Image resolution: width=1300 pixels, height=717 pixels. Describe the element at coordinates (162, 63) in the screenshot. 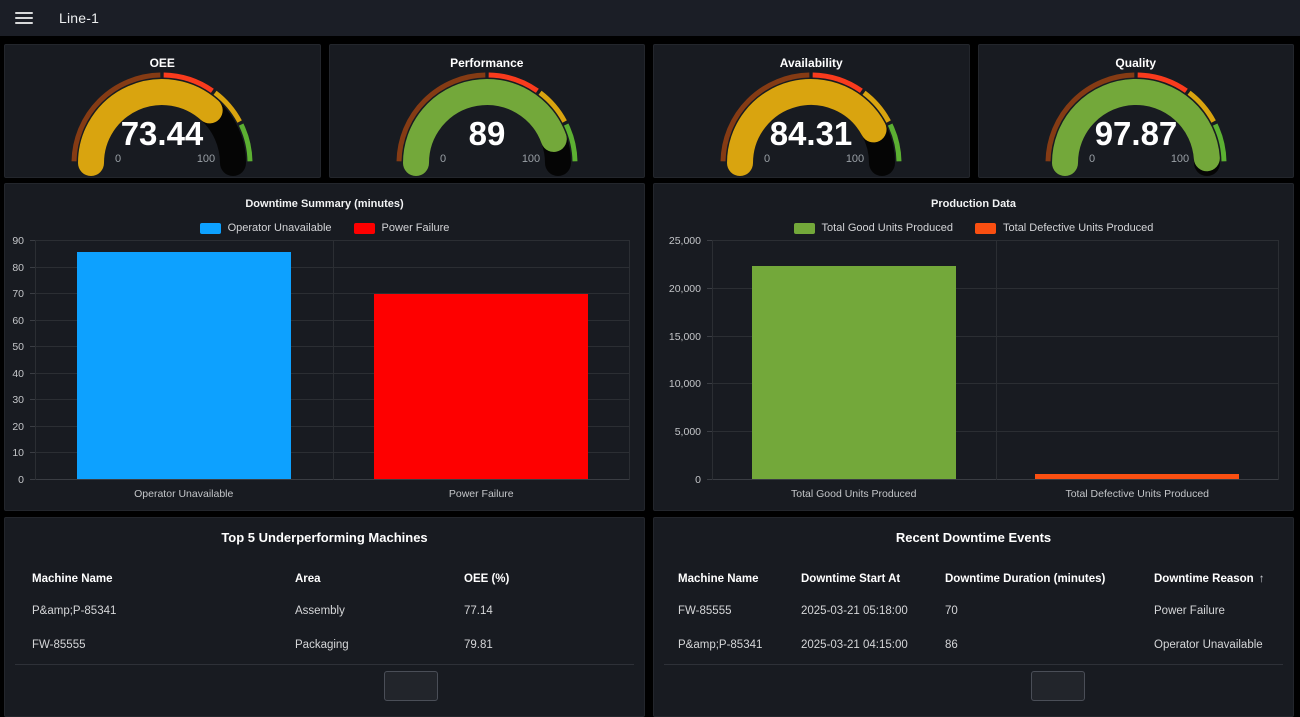

I see `gauge-panel-title: OEE` at that location.